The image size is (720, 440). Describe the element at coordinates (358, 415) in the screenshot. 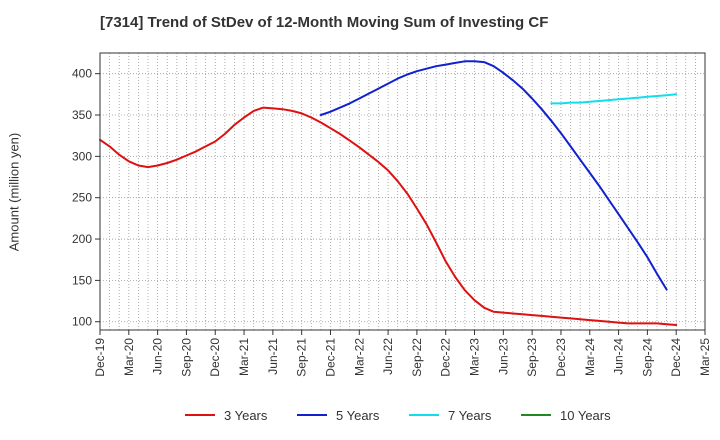

I see `legend-label: 5 Years` at that location.